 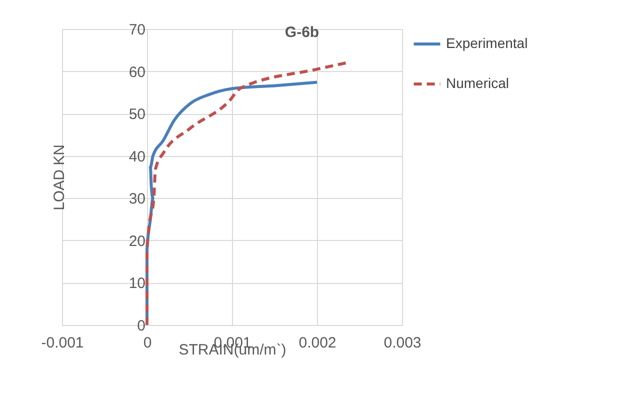 What do you see at coordinates (137, 157) in the screenshot?
I see `y-tick-label: 40` at bounding box center [137, 157].